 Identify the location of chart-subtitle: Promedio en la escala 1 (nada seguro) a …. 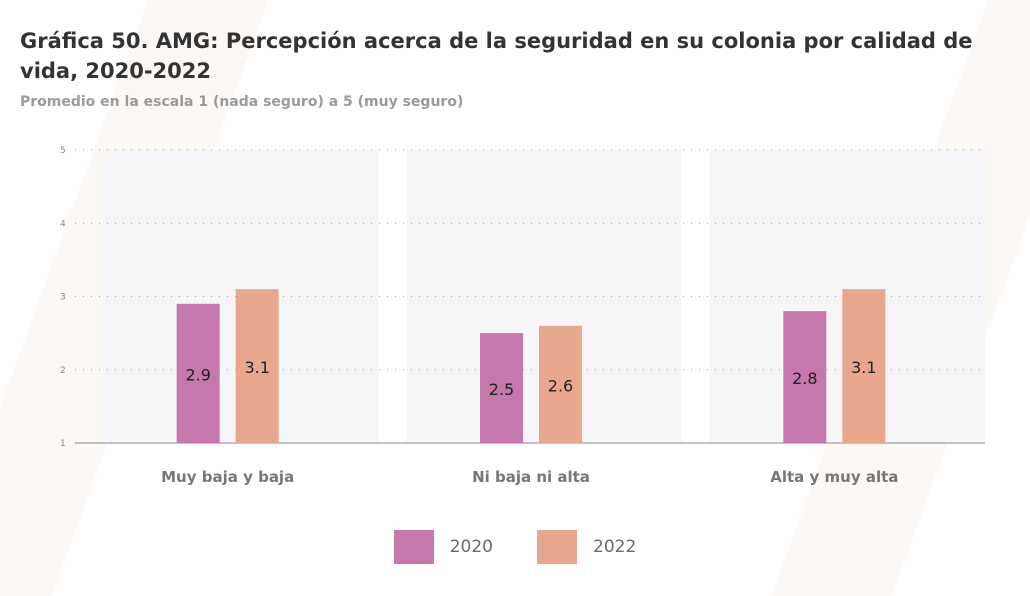
(242, 102).